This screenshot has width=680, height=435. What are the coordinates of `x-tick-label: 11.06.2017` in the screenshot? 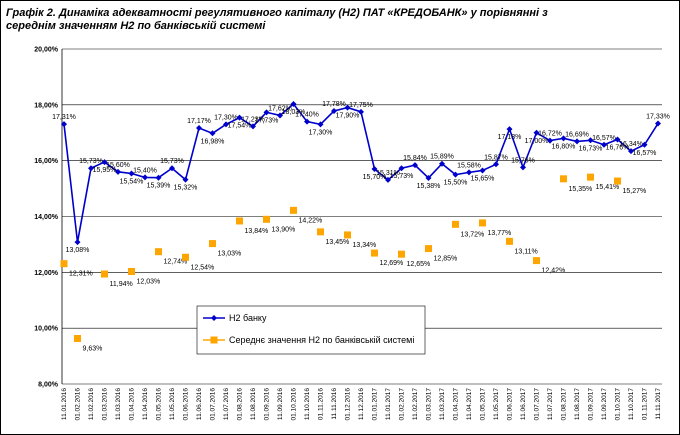 It's located at (523, 404).